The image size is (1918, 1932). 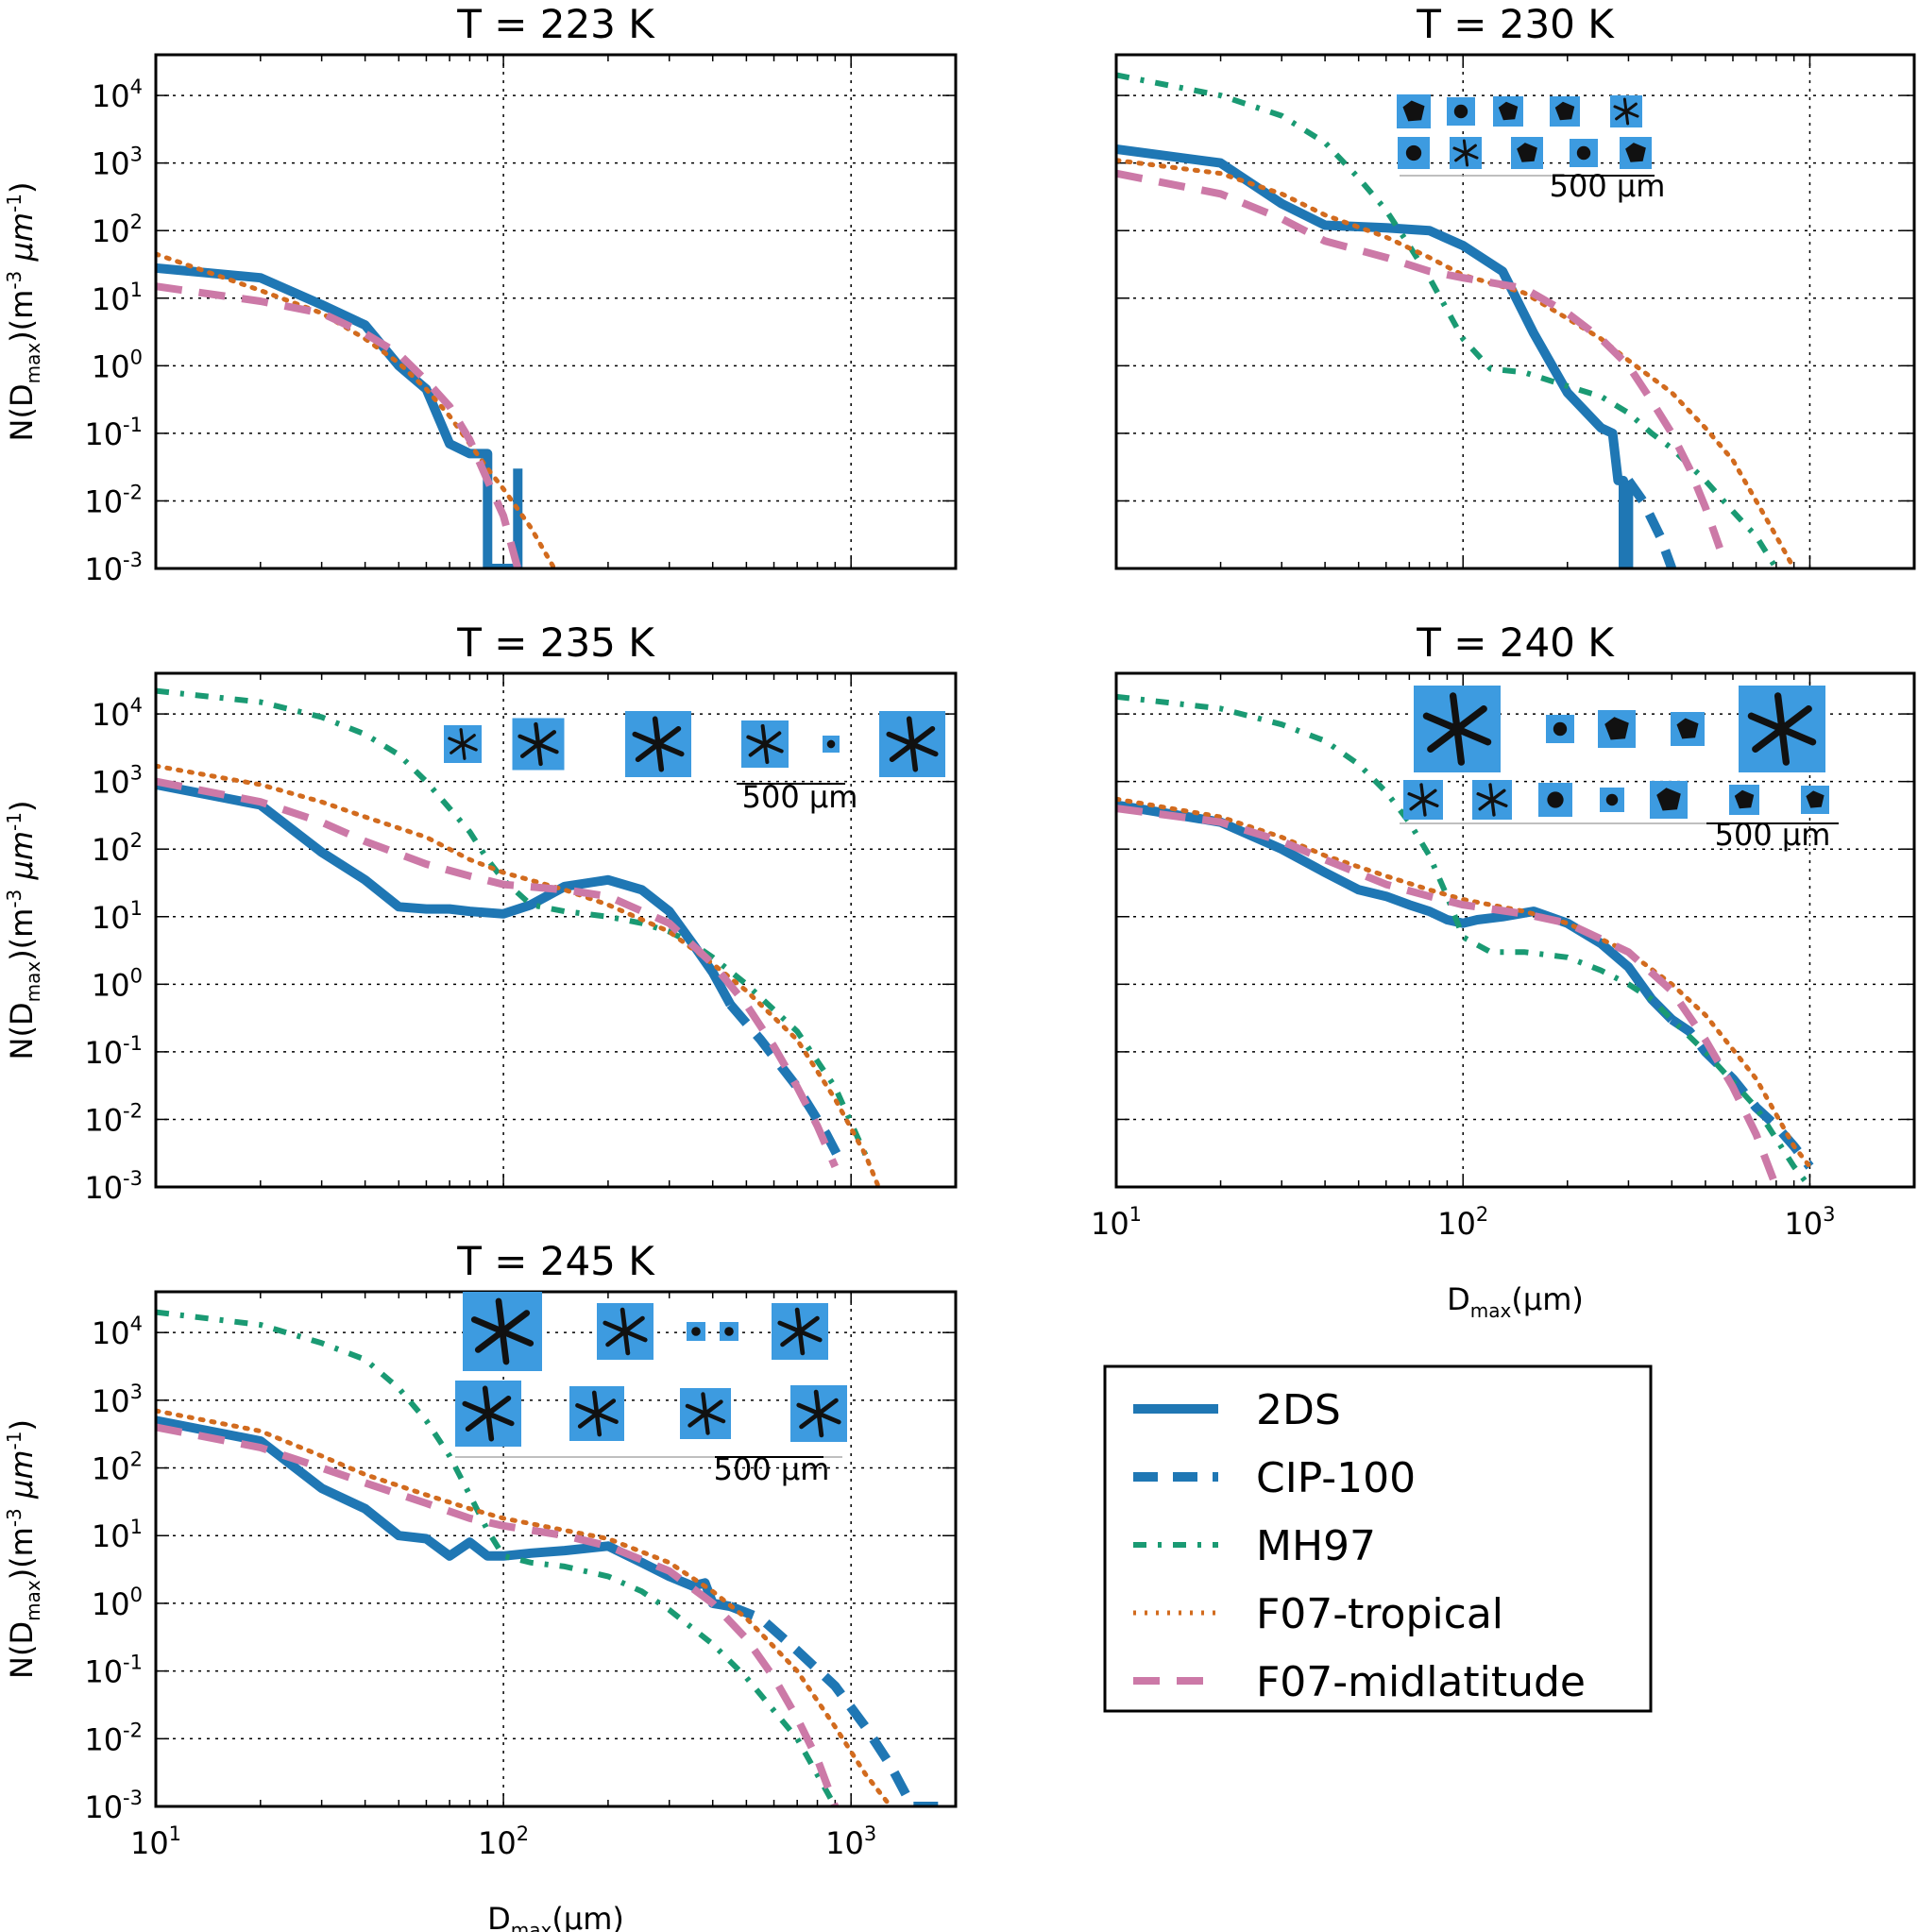 I want to click on x-tick-label: 10², so click(x=1462, y=1222).